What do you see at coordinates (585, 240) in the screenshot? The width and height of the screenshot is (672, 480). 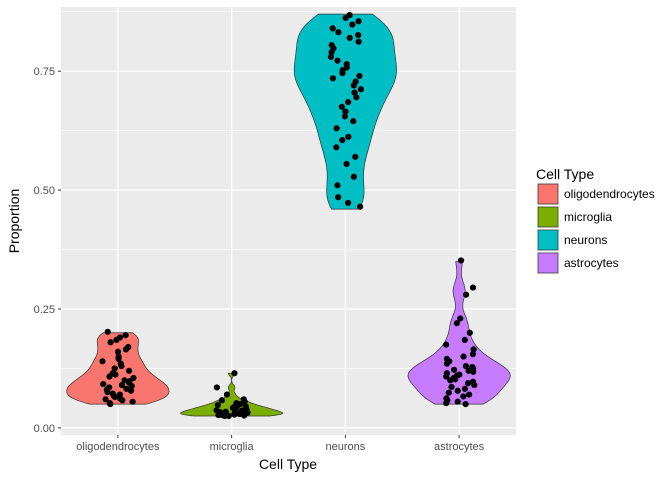 I see `legend-label-neurons: neurons` at bounding box center [585, 240].